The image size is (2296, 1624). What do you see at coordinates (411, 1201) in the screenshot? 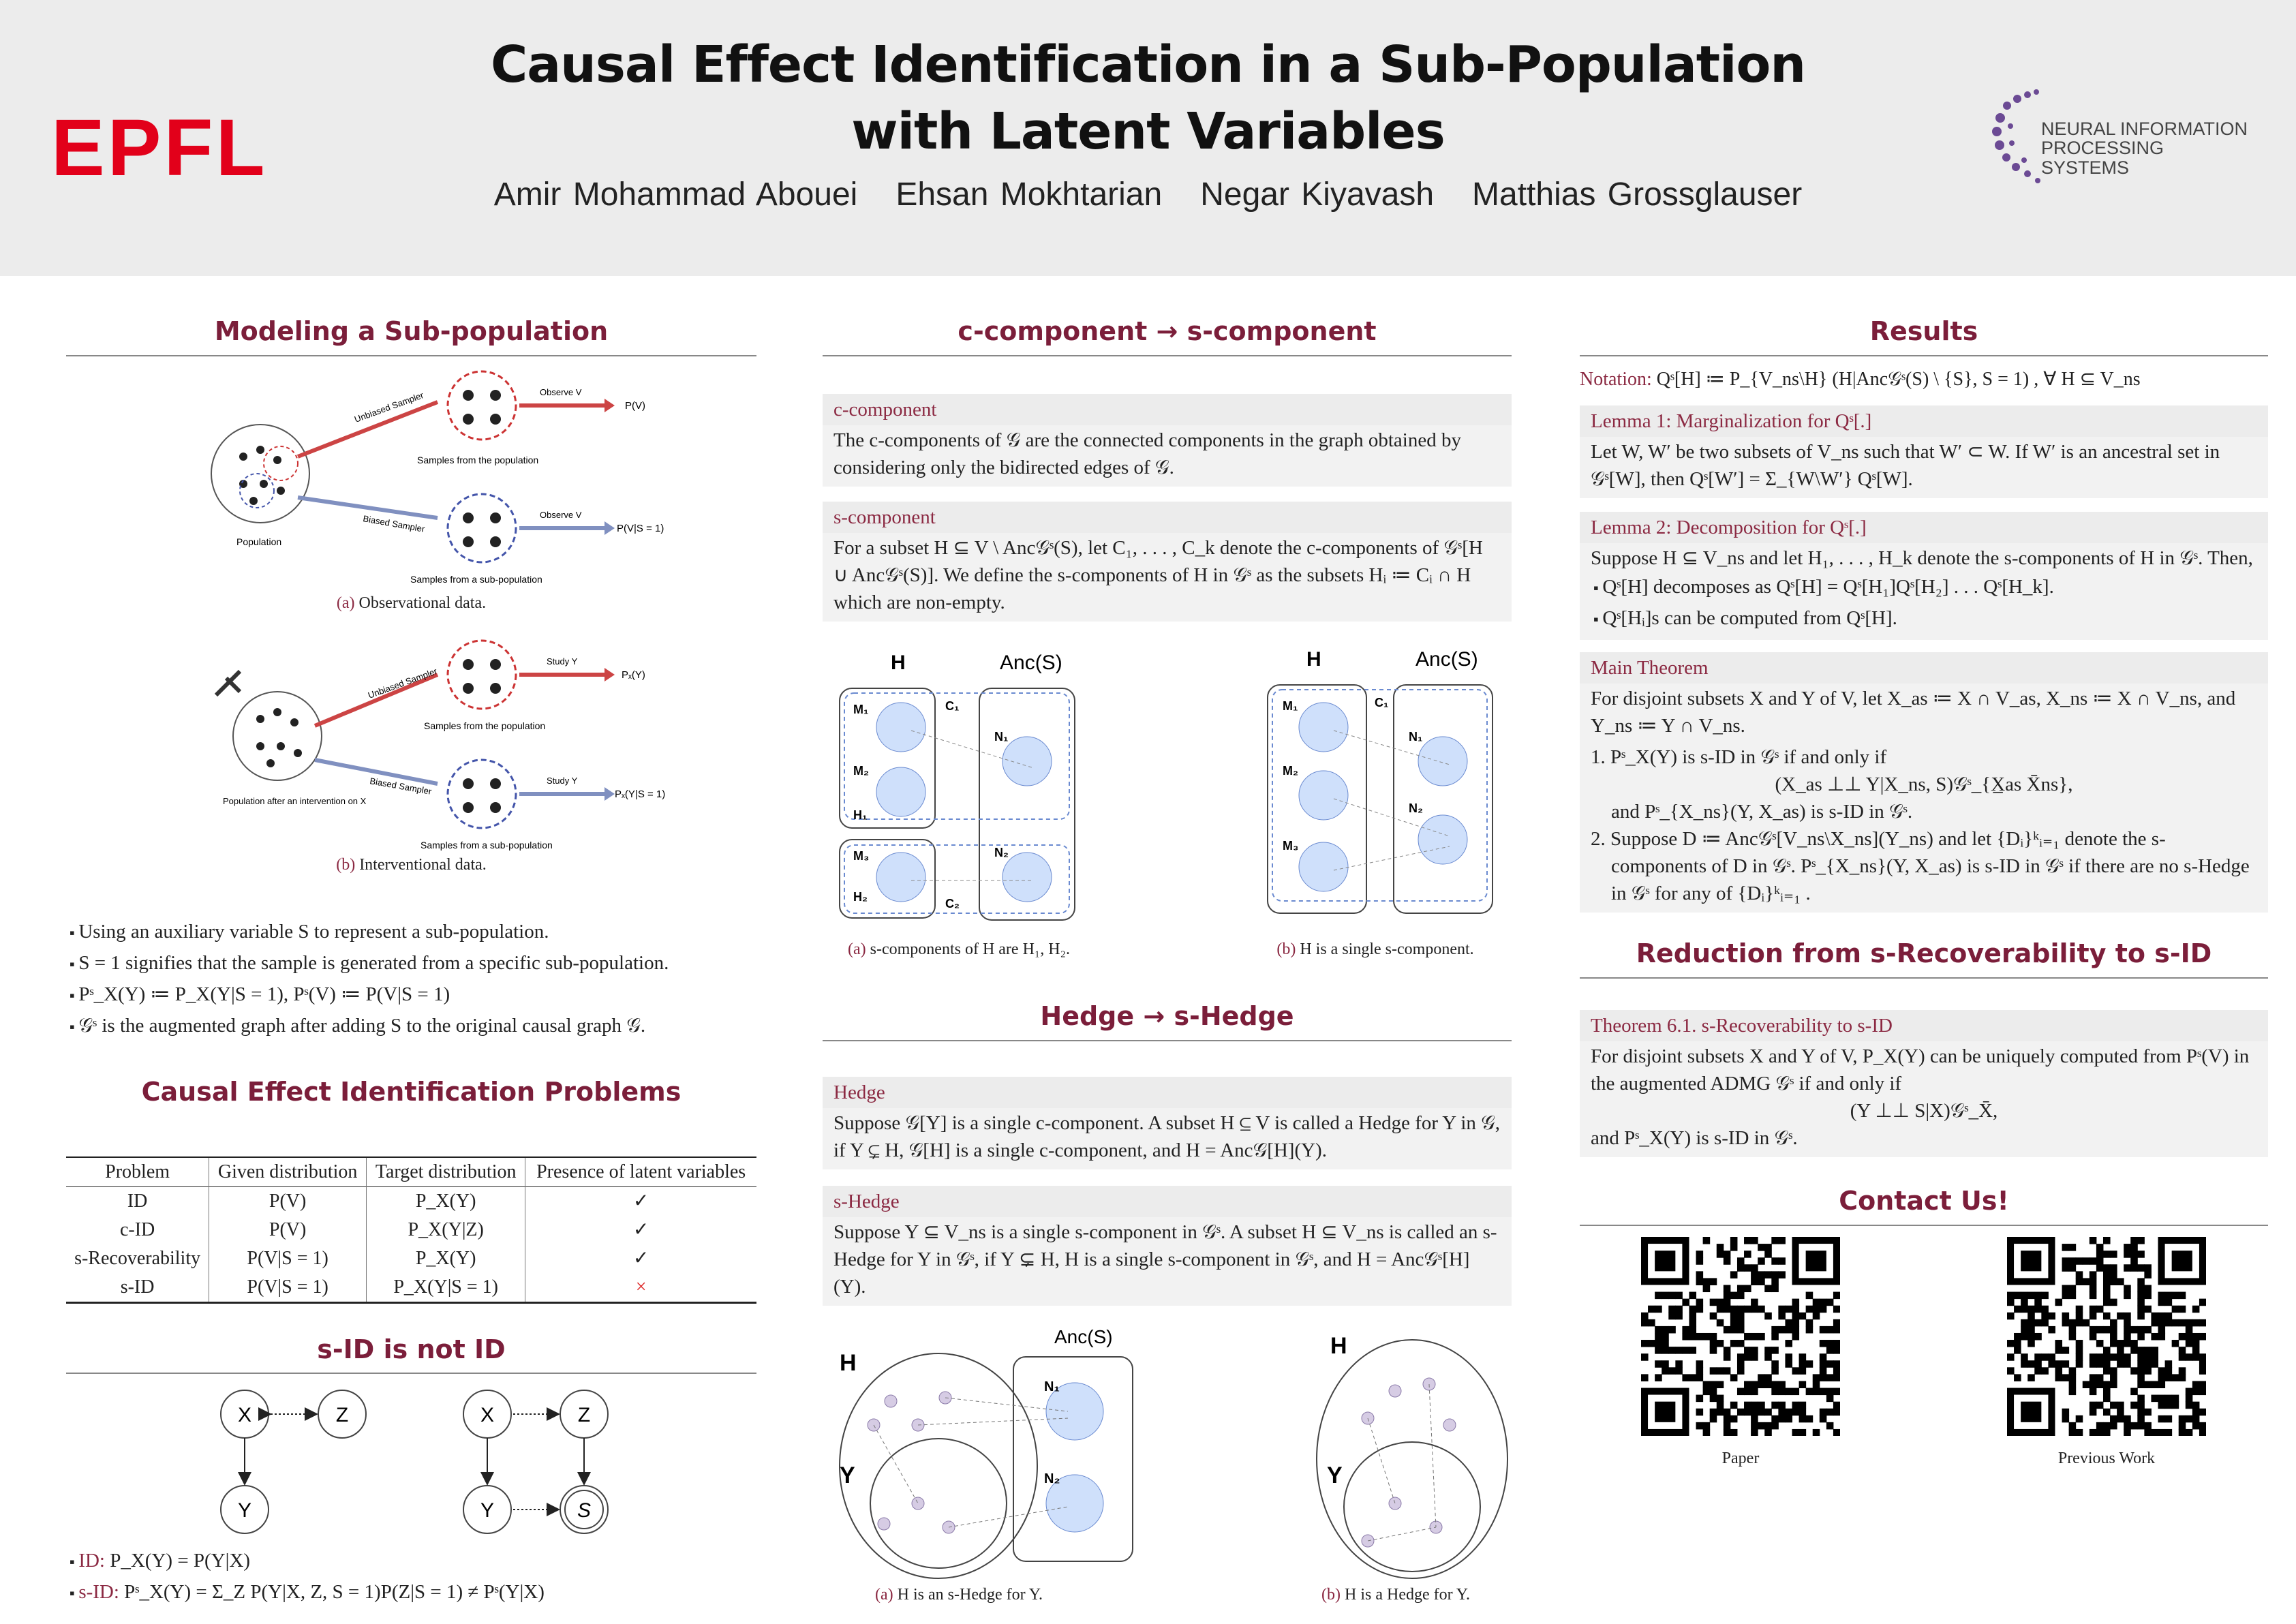
I see `table-row: ID P(V) P_X(Y) ✓` at bounding box center [411, 1201].